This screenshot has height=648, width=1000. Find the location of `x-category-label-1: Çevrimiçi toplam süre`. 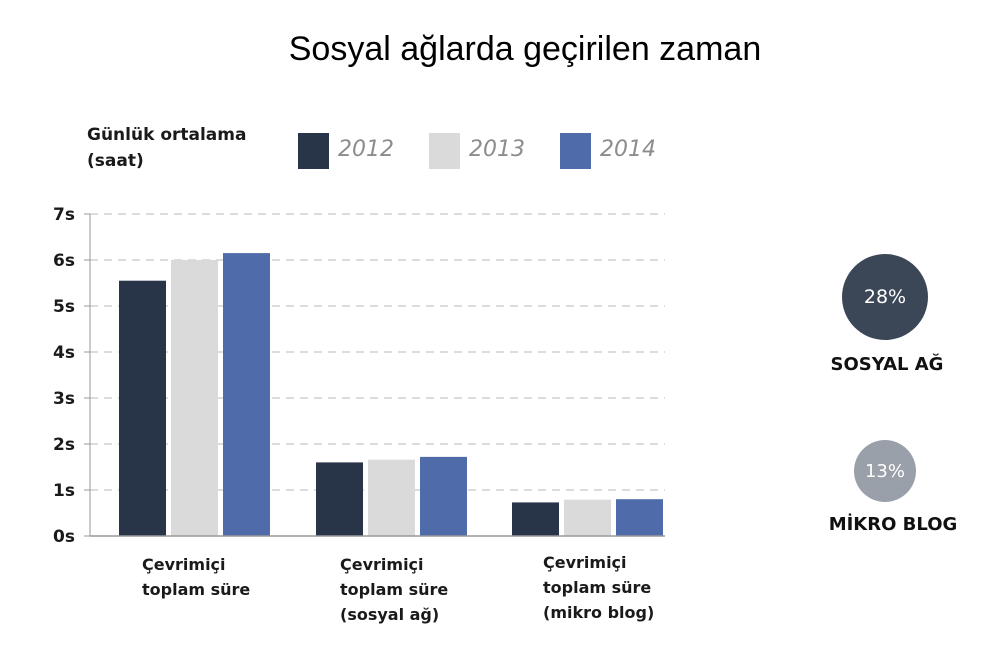

x-category-label-1: Çevrimiçi toplam süre is located at coordinates (242, 577).